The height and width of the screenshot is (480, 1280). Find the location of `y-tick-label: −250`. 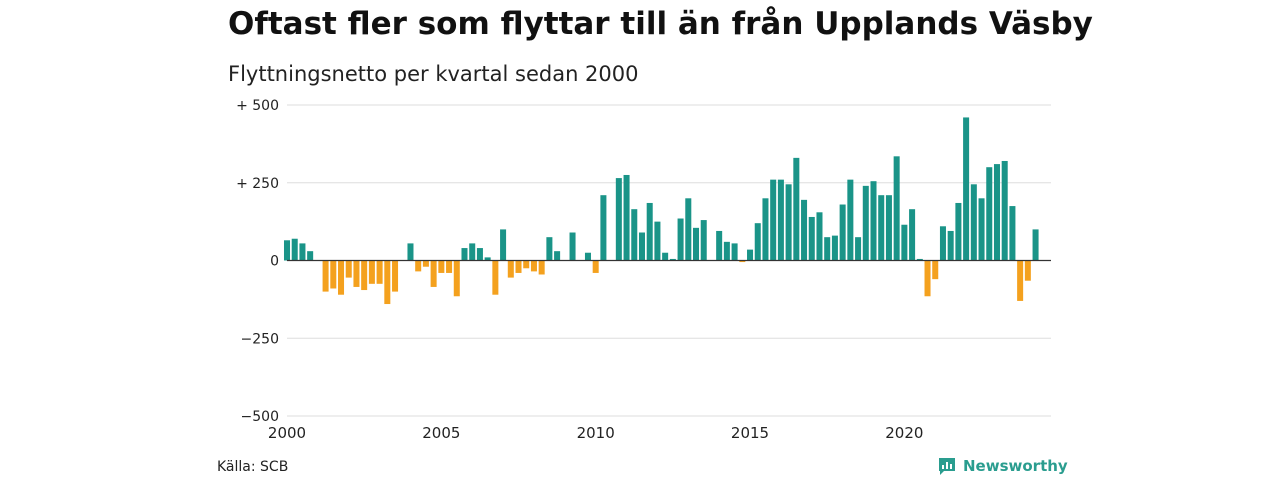

y-tick-label: −250 is located at coordinates (260, 339).